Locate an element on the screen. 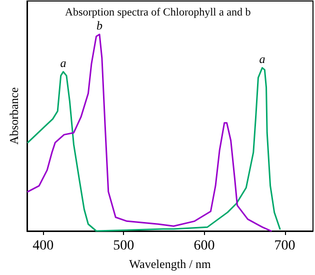 The height and width of the screenshot is (275, 315). x-tick-label: 600 is located at coordinates (204, 246).